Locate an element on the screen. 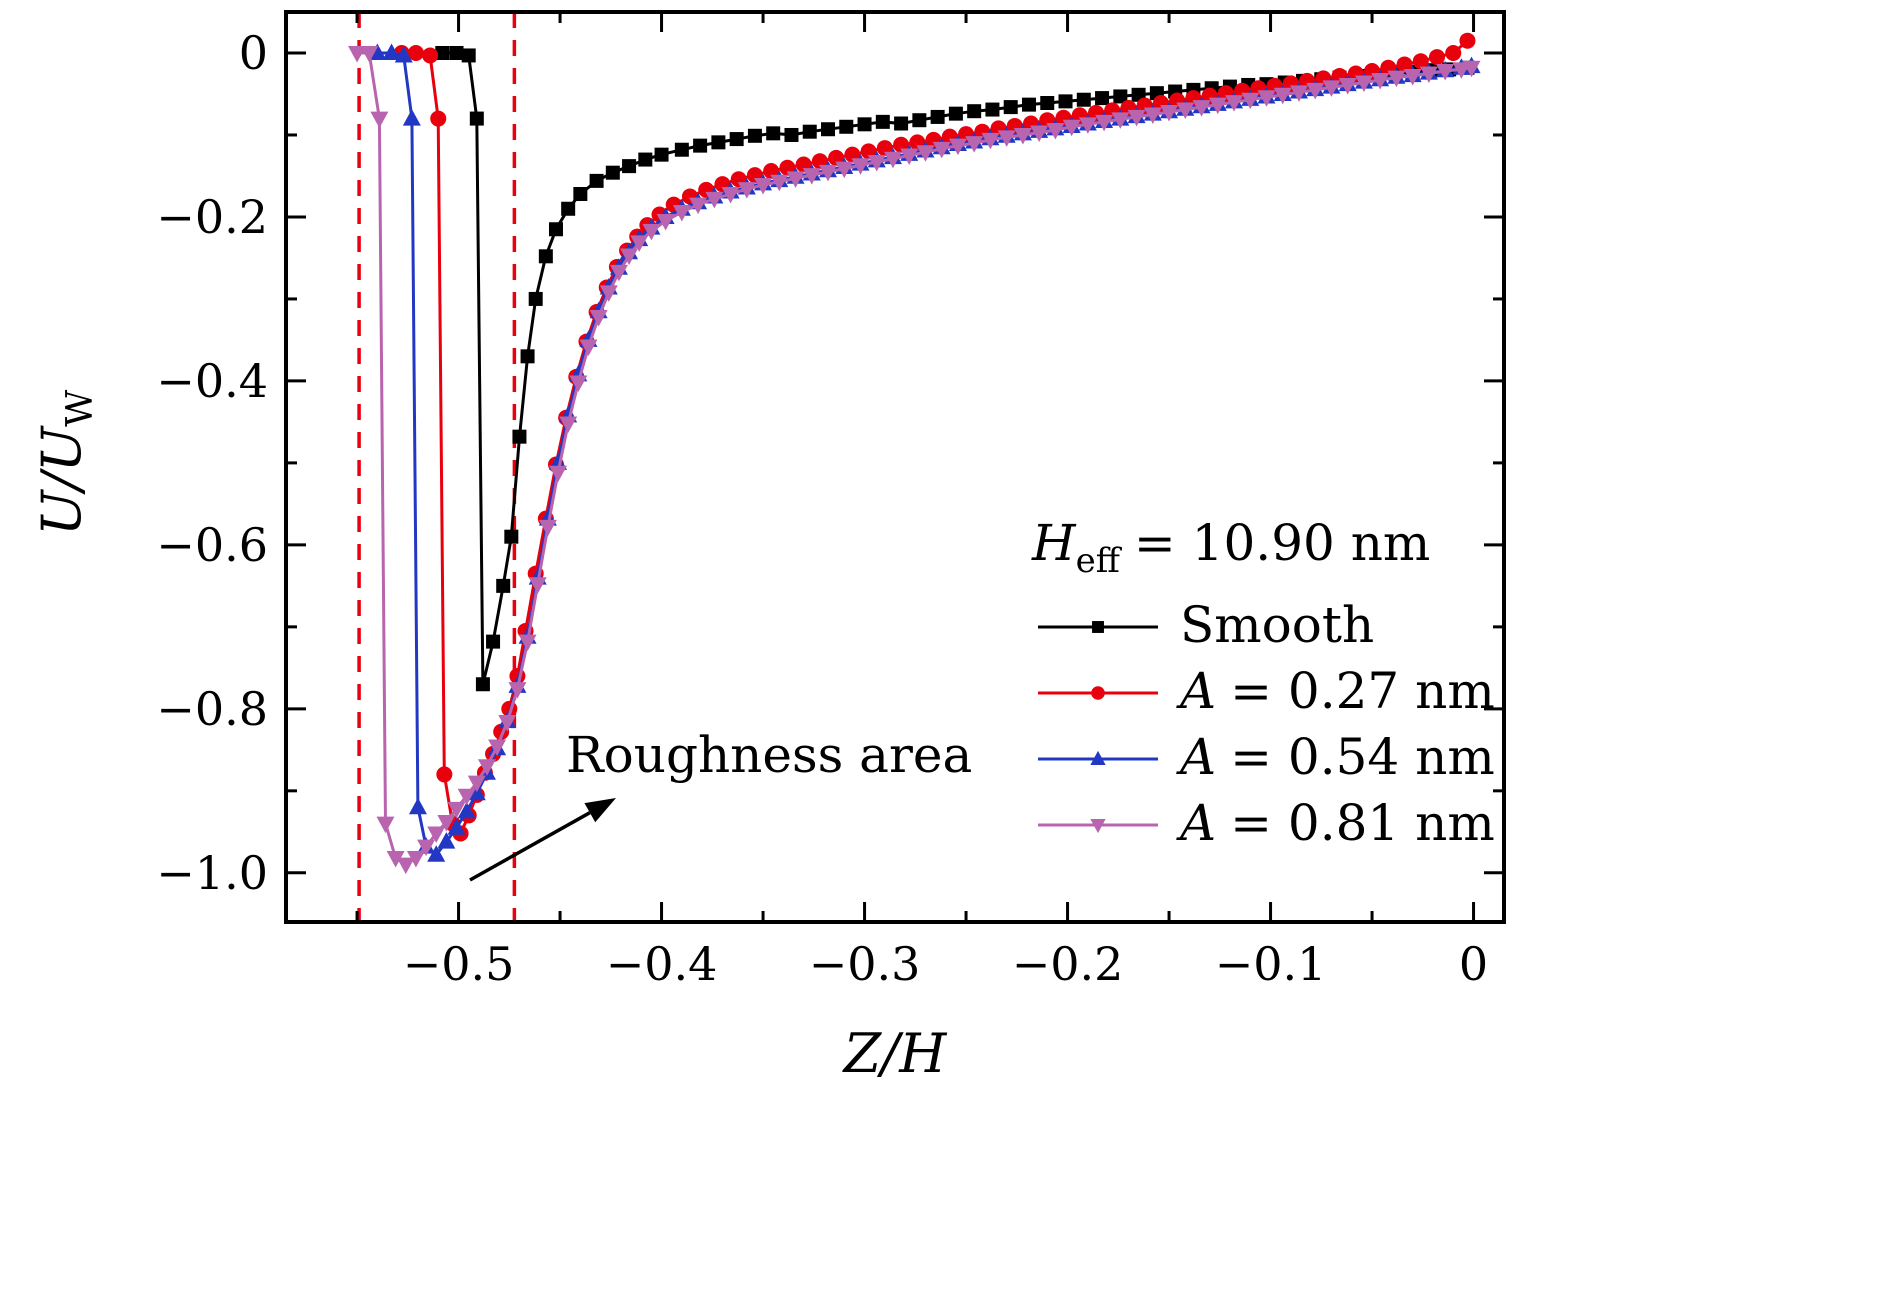  y-tick-label: −0.8 is located at coordinates (212, 709).